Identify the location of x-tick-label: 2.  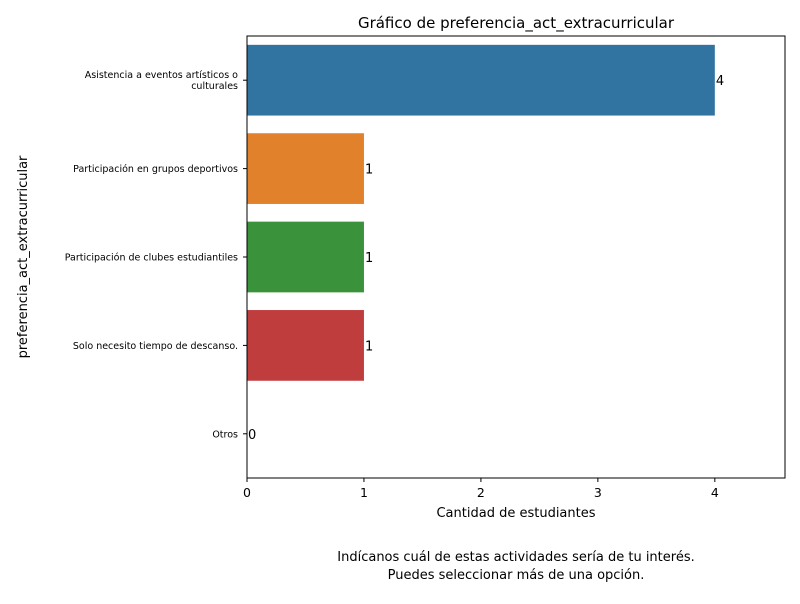
(481, 492).